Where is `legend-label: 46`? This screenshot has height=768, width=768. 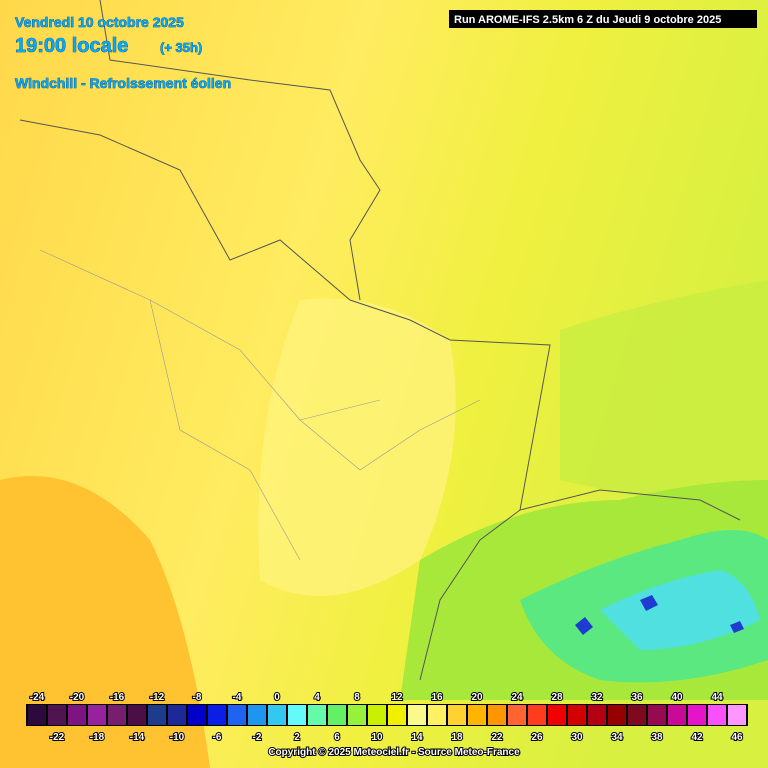
legend-label: 46 is located at coordinates (737, 737).